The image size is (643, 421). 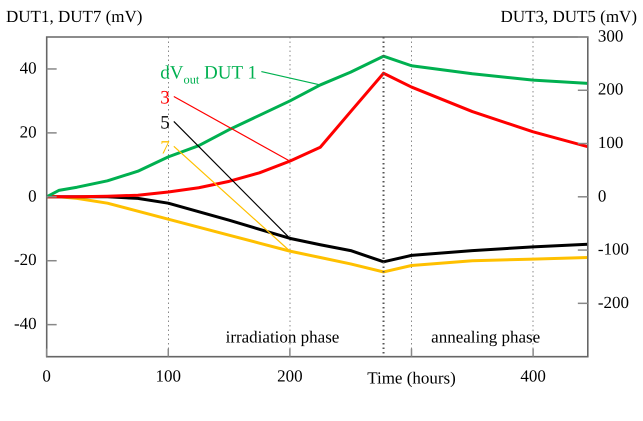 I want to click on text: 7, so click(x=165, y=147).